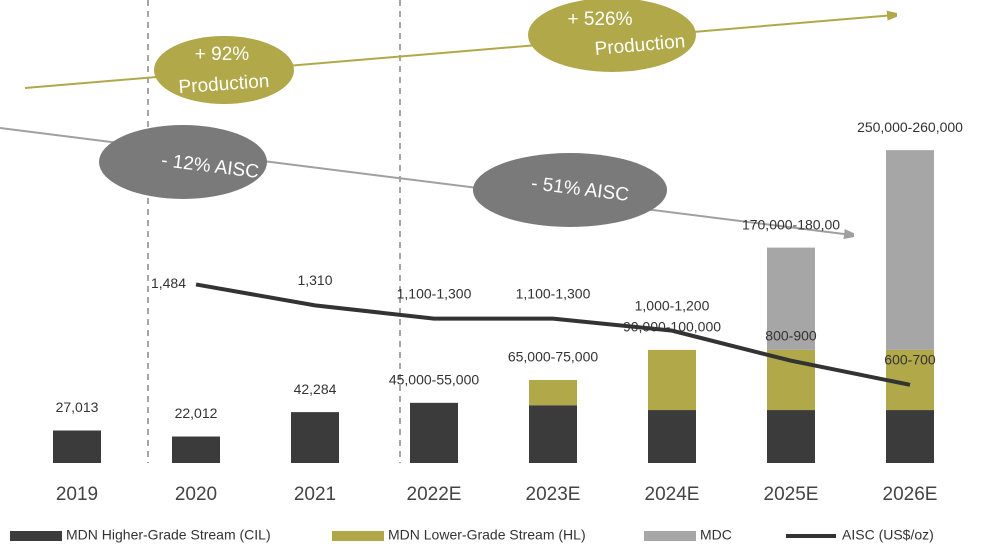  I want to click on total-label: 22,012, so click(196, 413).